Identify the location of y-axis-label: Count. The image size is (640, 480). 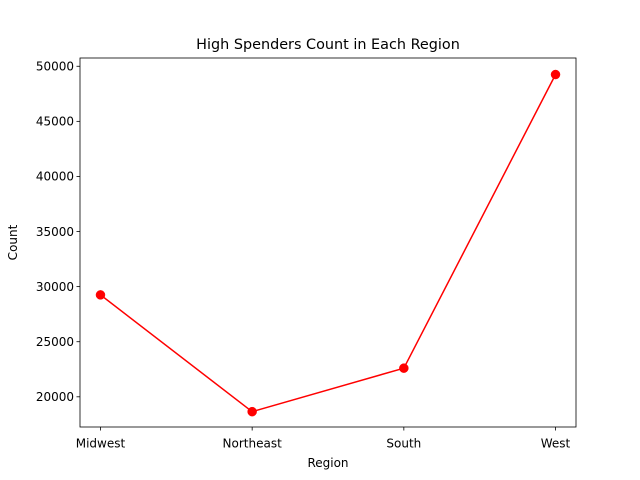
(13, 242).